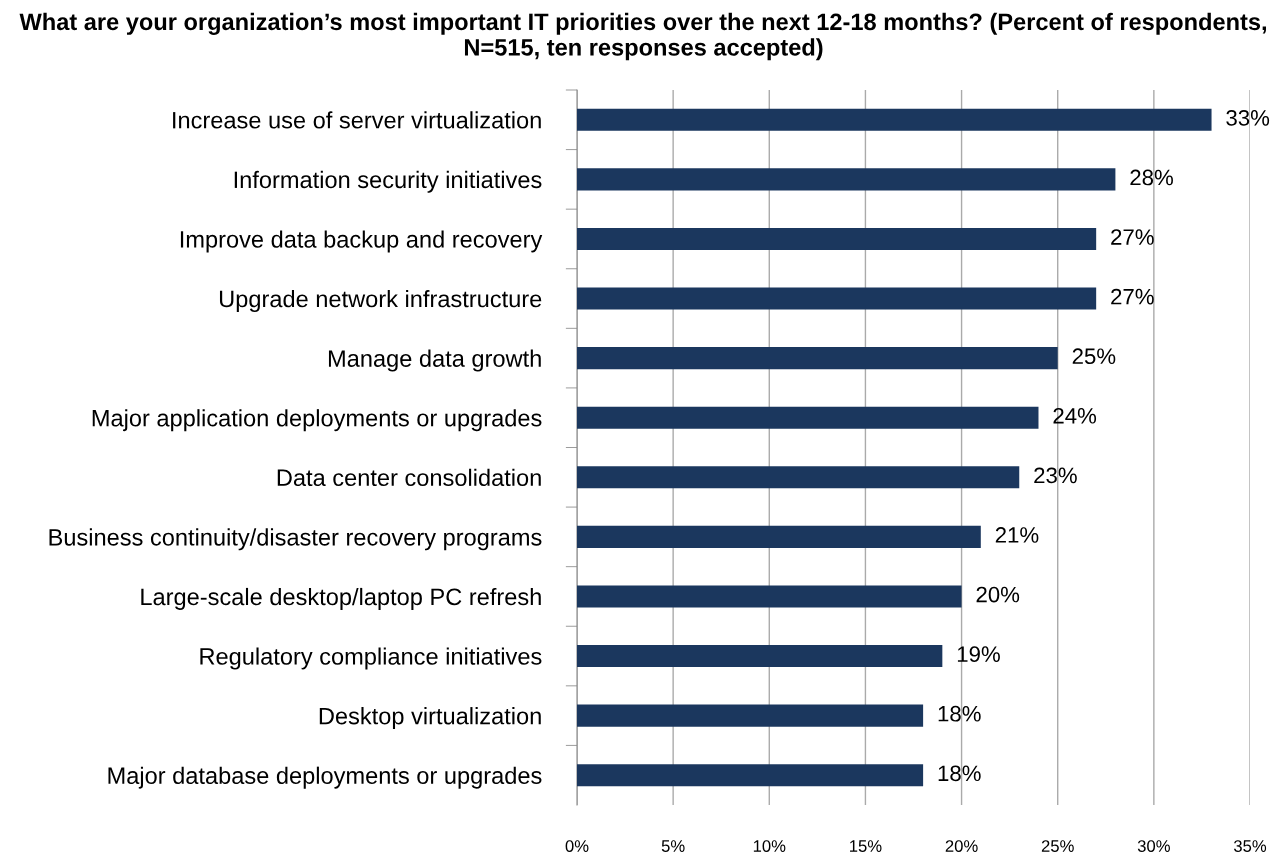  I want to click on data-label: 24%, so click(1075, 415).